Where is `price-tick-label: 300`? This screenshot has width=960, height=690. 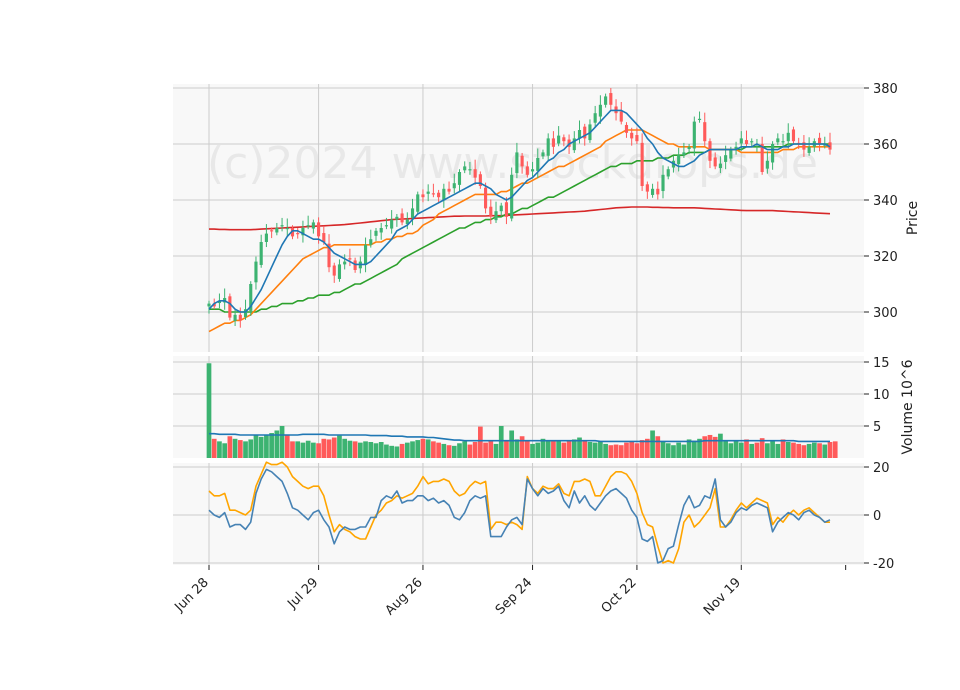 price-tick-label: 300 is located at coordinates (885, 313).